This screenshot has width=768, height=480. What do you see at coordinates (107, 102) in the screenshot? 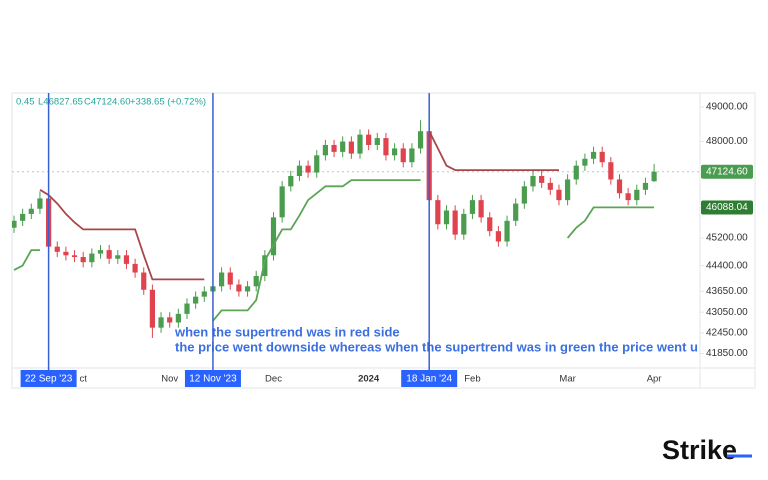
I see `header-value: C47124.60` at bounding box center [107, 102].